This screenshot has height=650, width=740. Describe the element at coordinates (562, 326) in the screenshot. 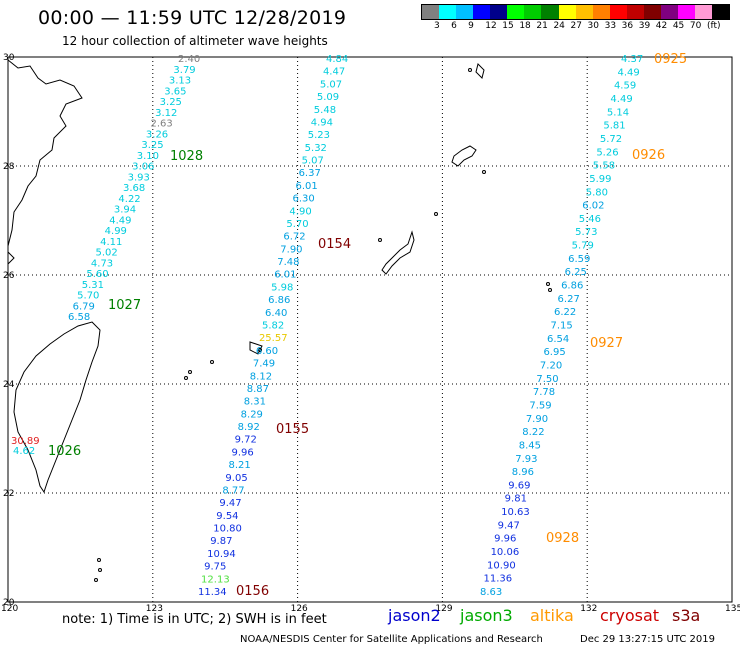

I see `wave-height-value: 7.15` at that location.